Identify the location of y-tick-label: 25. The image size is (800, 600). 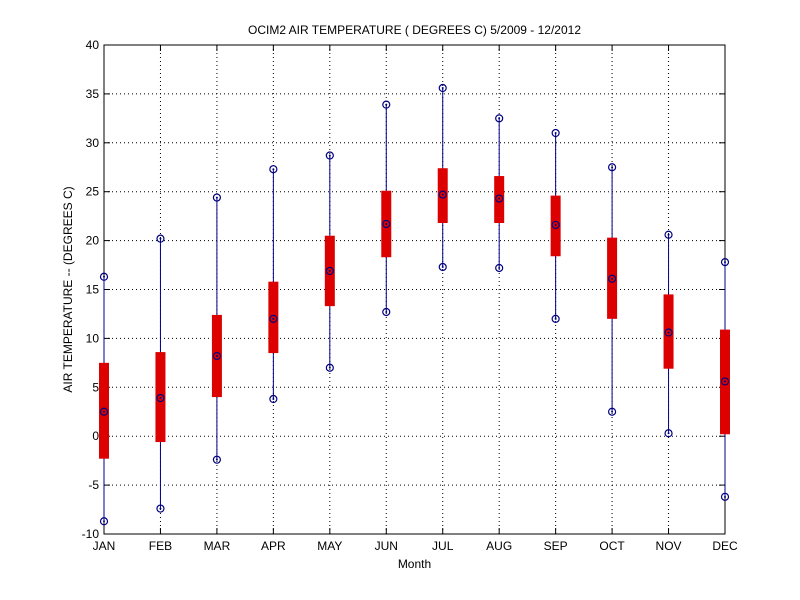
(93, 192).